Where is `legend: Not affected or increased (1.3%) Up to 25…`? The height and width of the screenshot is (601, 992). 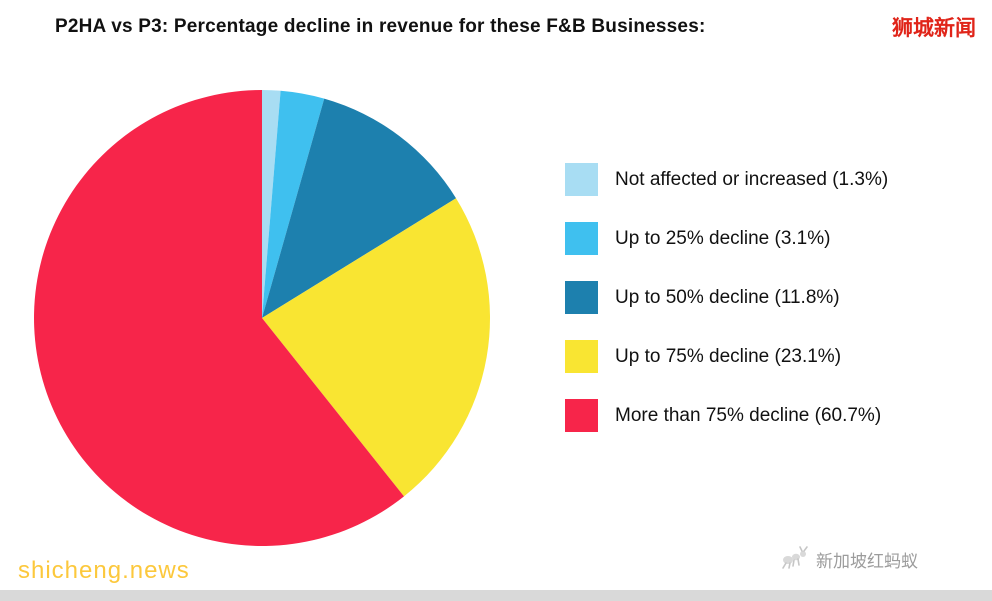
legend: Not affected or increased (1.3%) Up to 25… is located at coordinates (726, 297).